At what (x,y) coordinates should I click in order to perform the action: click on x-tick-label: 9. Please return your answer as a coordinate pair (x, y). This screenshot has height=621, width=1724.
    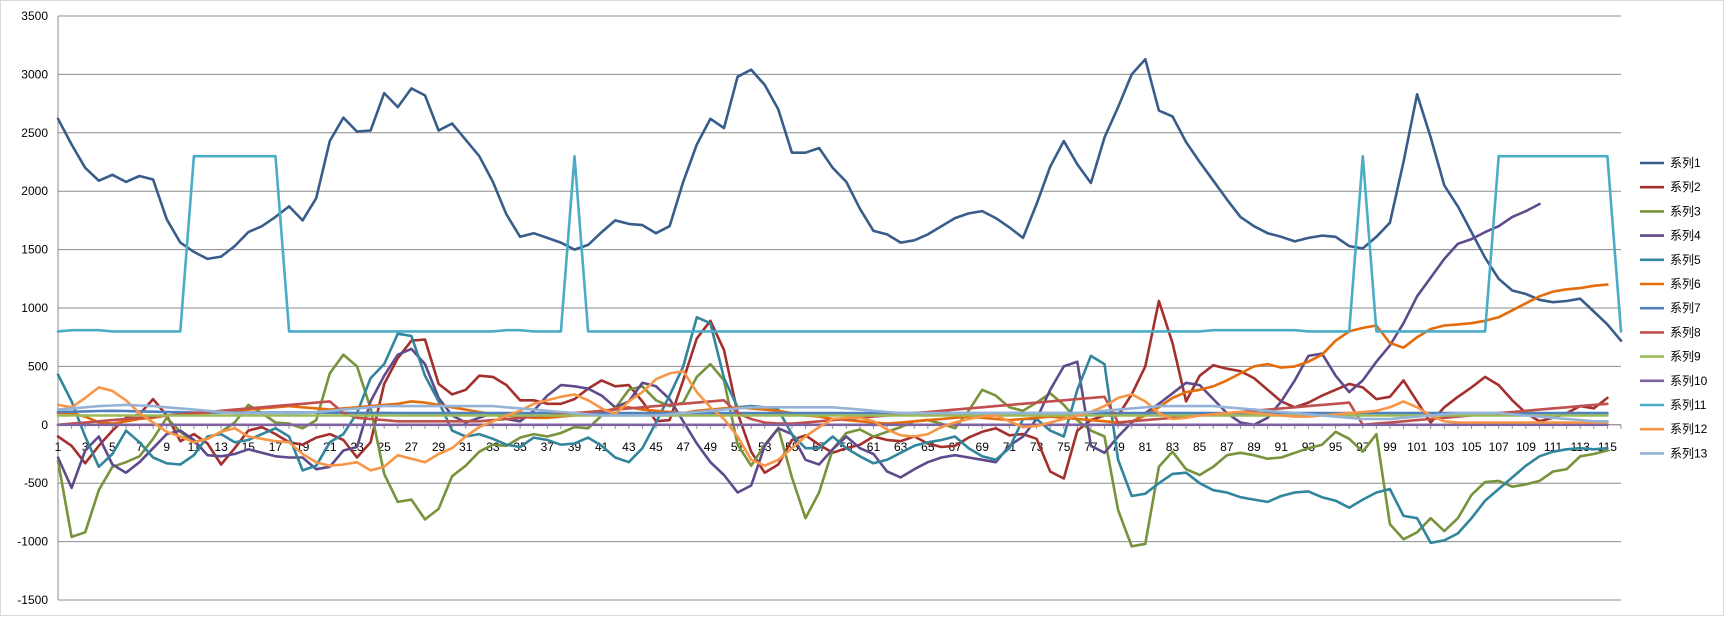
    Looking at the image, I should click on (166, 447).